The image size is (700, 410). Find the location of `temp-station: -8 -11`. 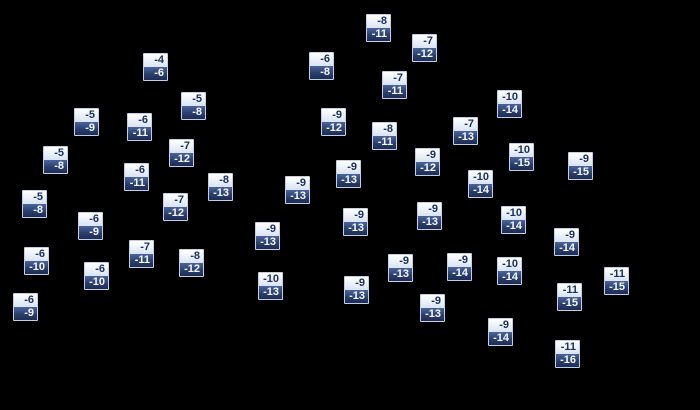

temp-station: -8 -11 is located at coordinates (378, 28).